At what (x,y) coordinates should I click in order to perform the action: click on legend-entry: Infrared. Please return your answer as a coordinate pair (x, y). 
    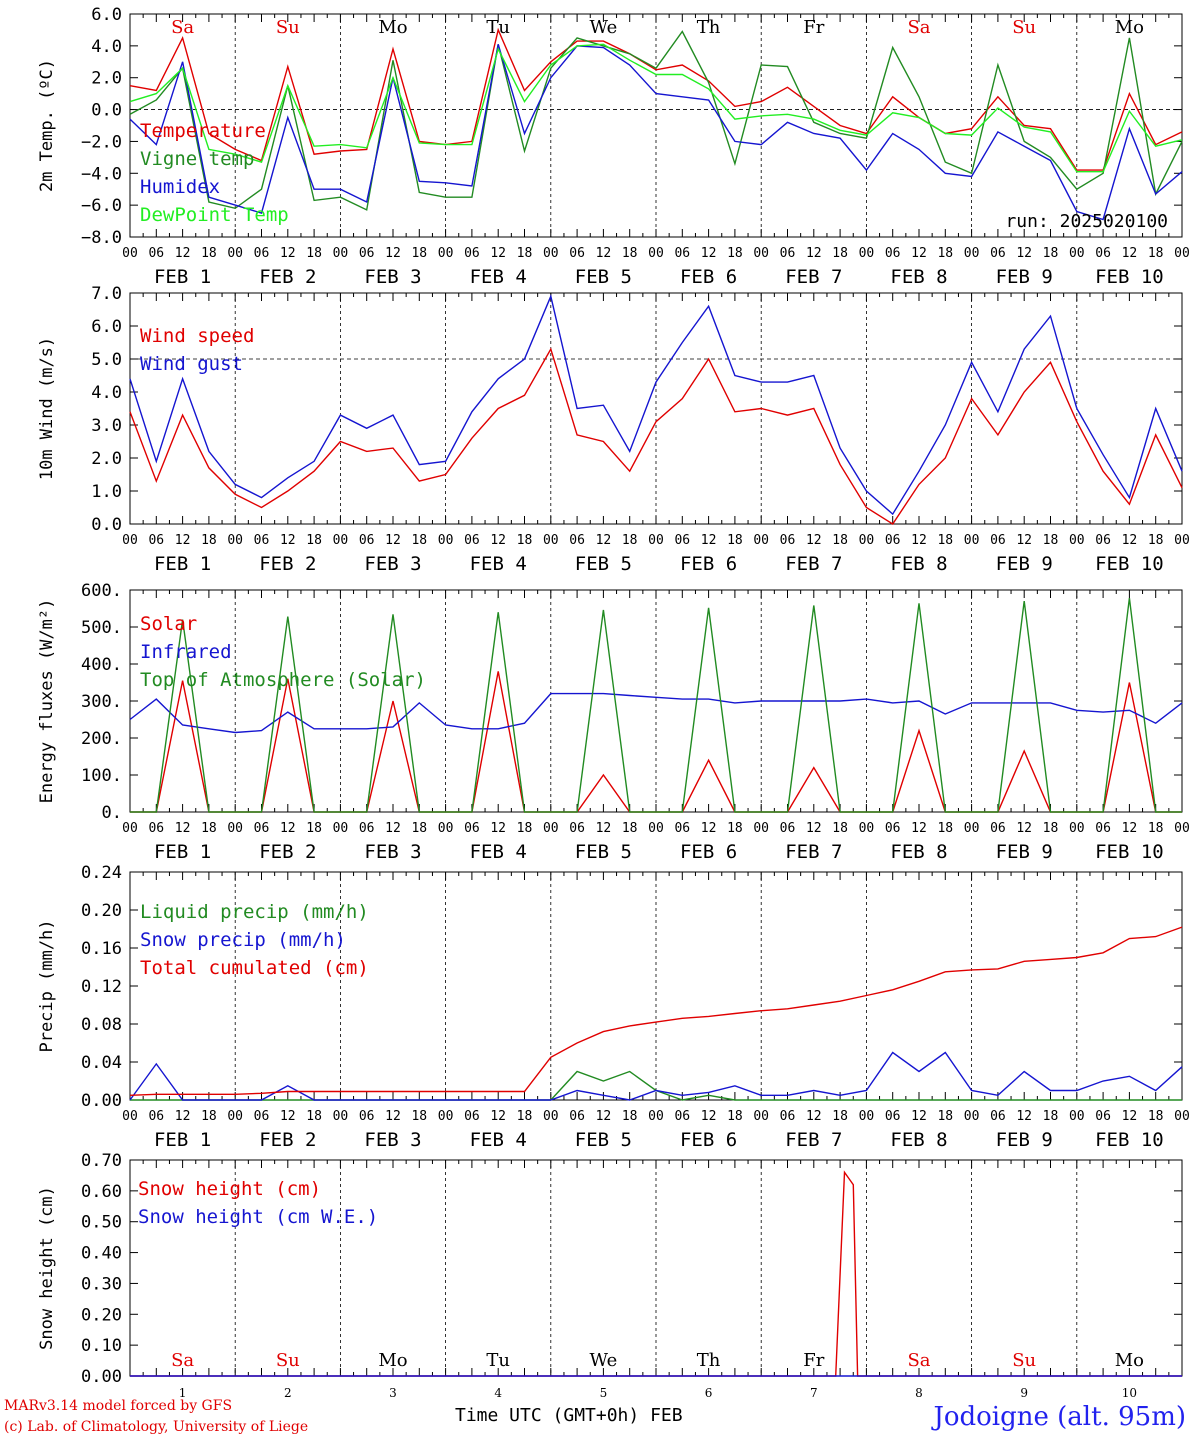
    Looking at the image, I should click on (186, 652).